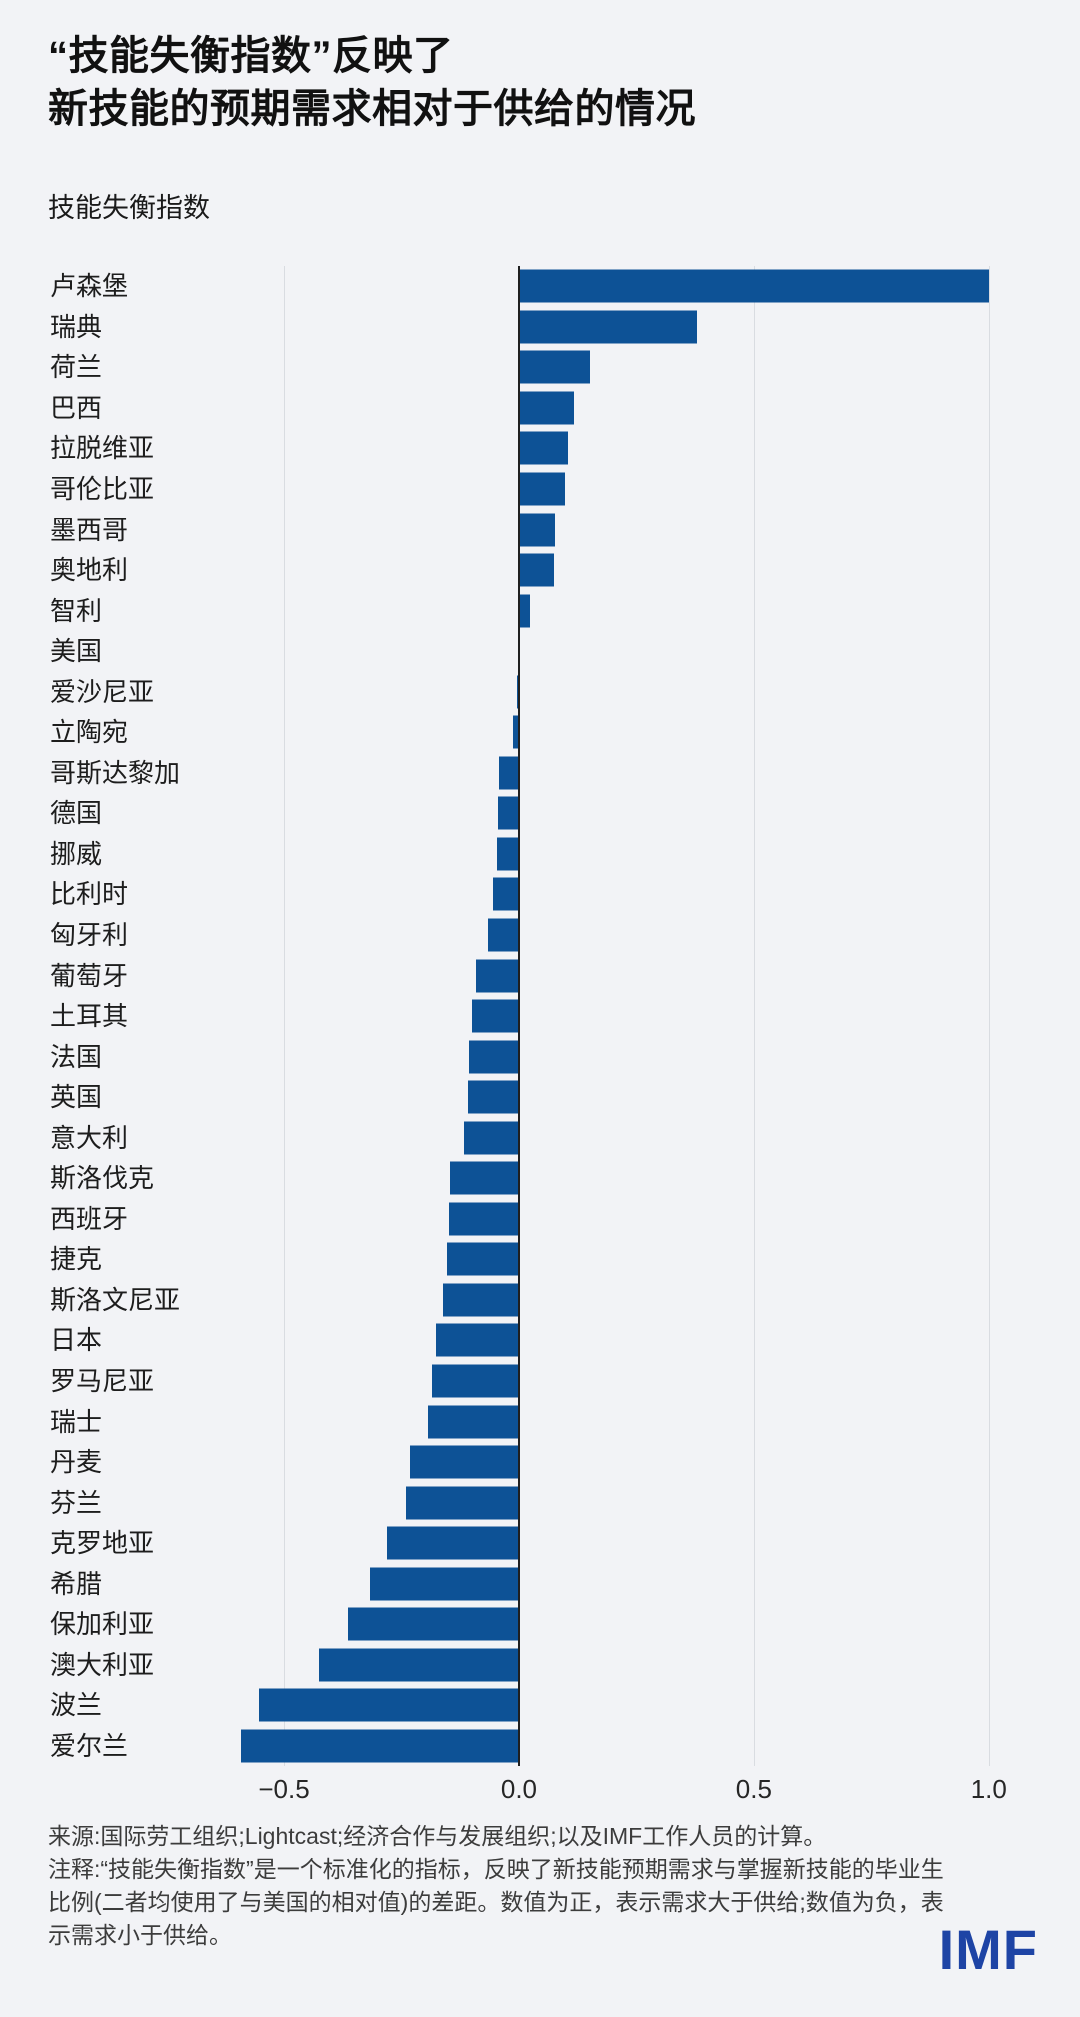 This screenshot has width=1080, height=2017. I want to click on page-title-line2: 新技能的预期需求相对于供给的情况, so click(372, 109).